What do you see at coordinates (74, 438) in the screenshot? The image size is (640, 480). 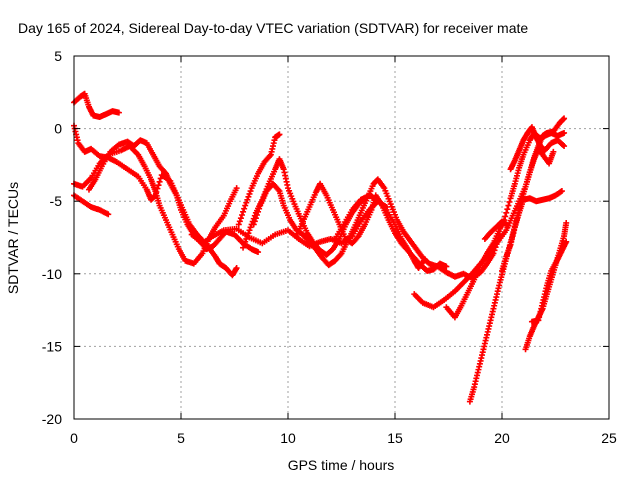 I see `x-tick-label: 0` at bounding box center [74, 438].